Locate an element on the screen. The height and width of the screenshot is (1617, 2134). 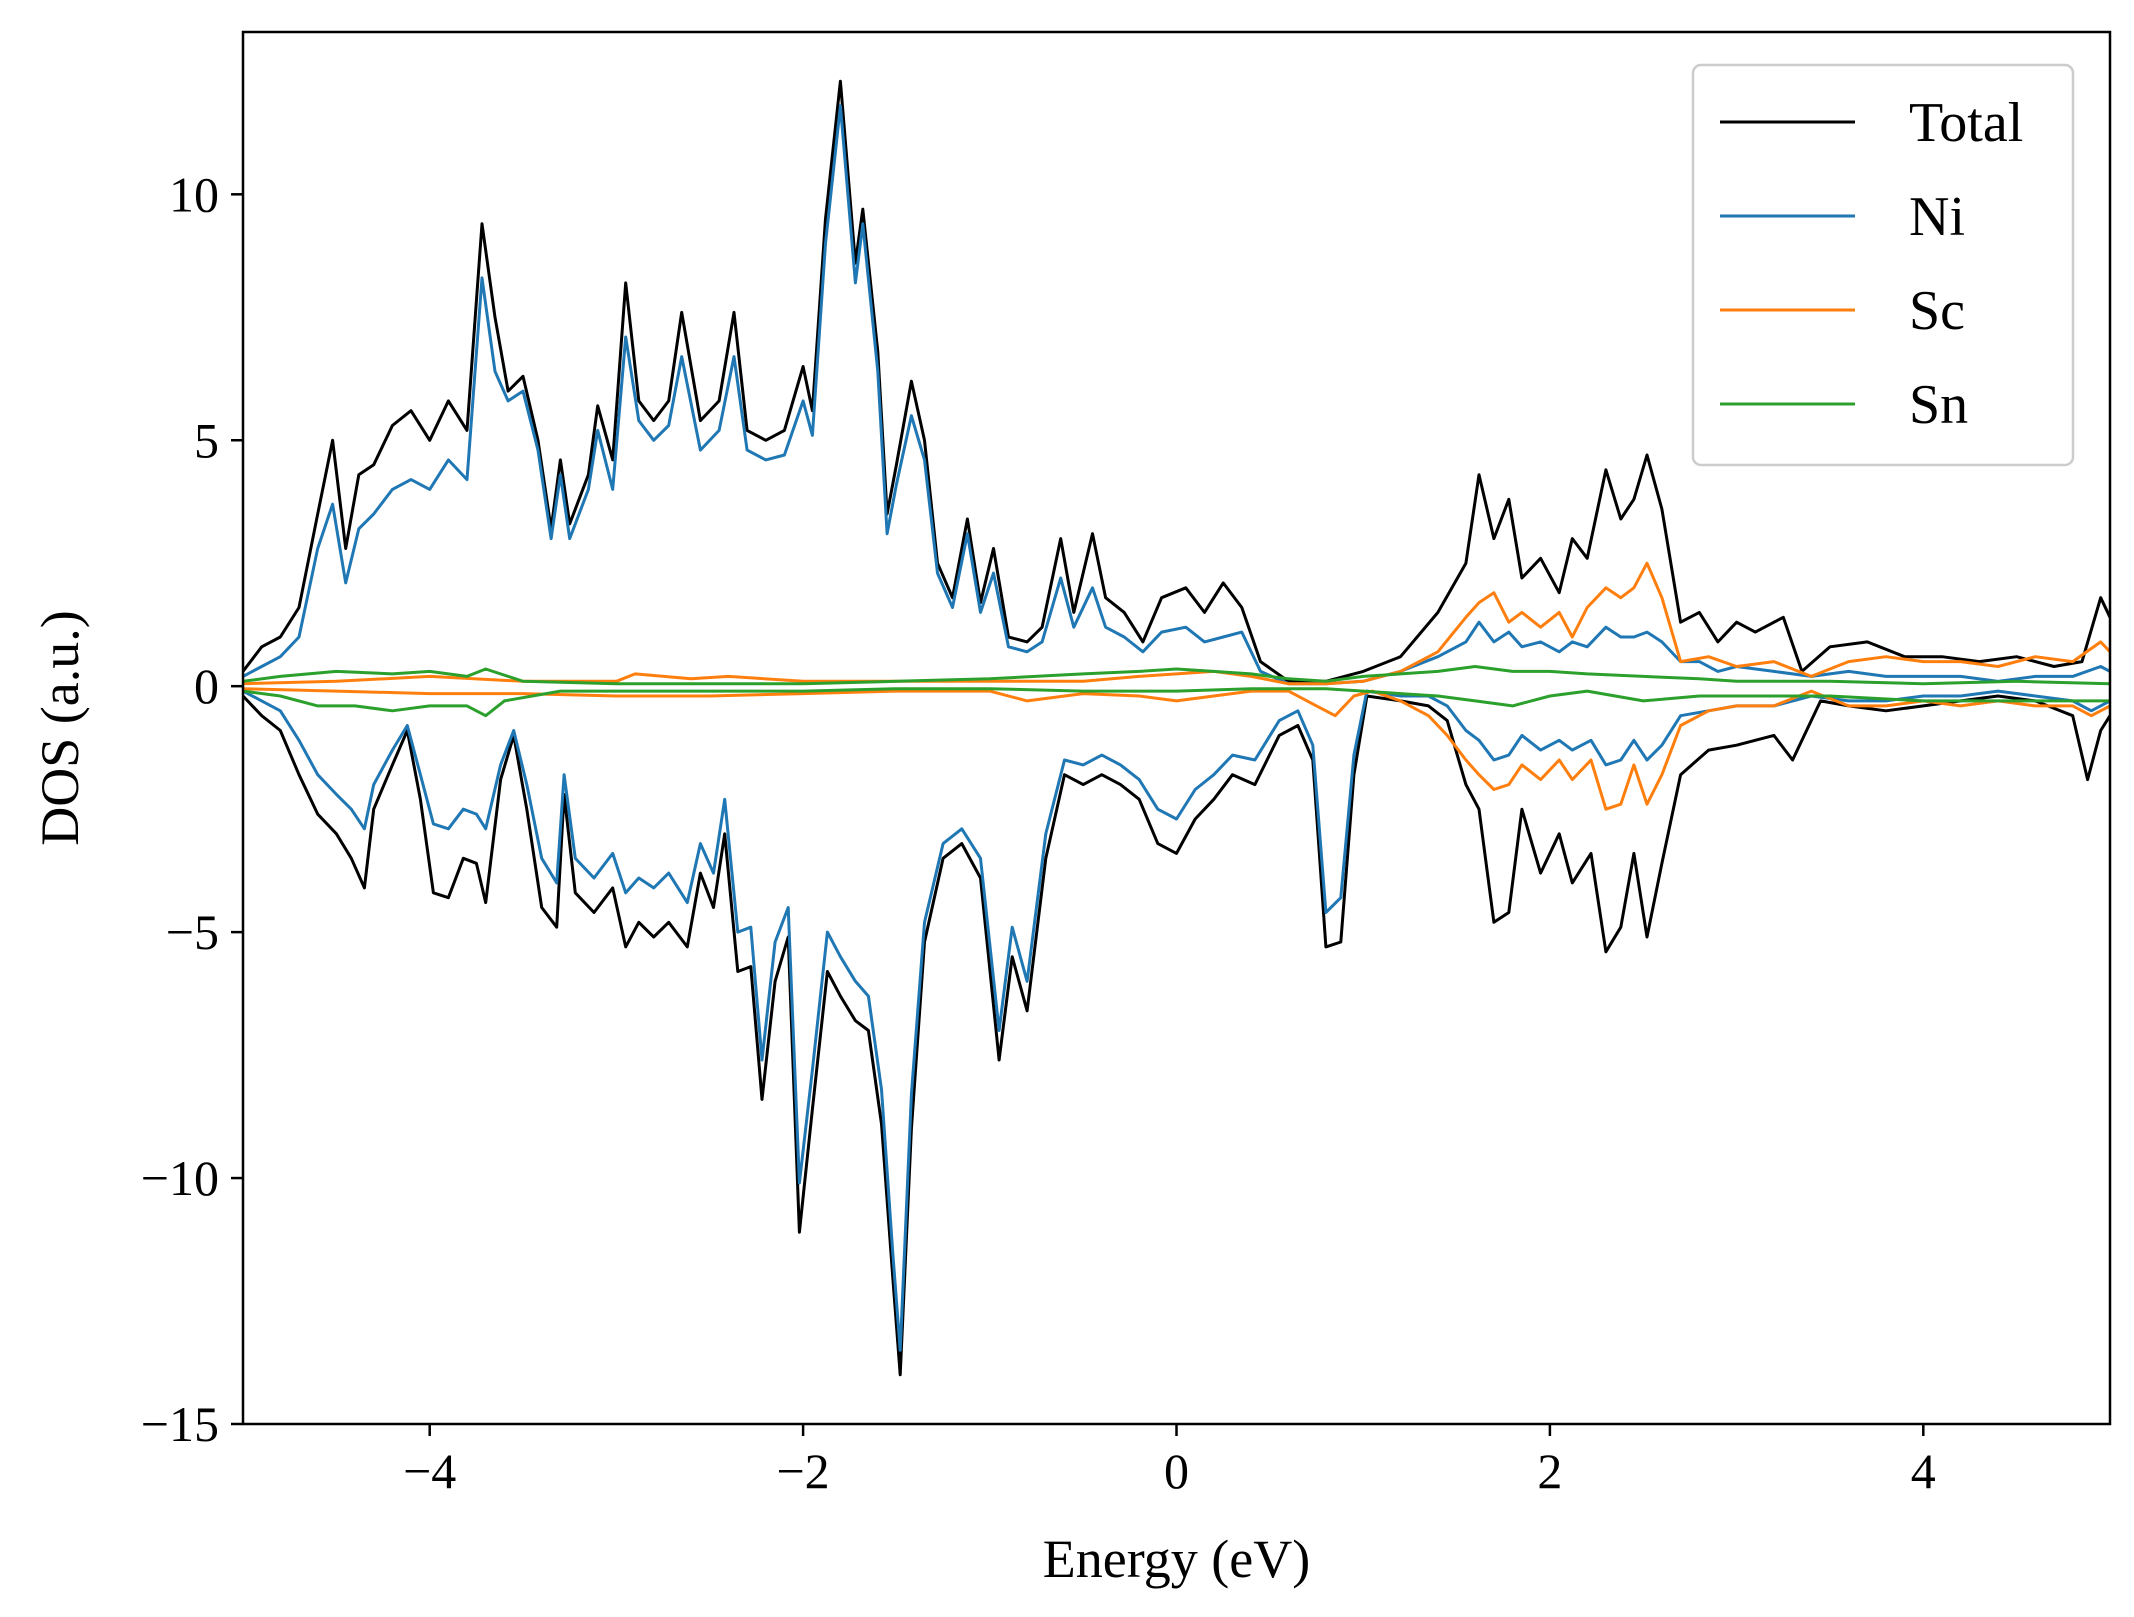
legend: Total Ni Sc Sn is located at coordinates (1883, 265).